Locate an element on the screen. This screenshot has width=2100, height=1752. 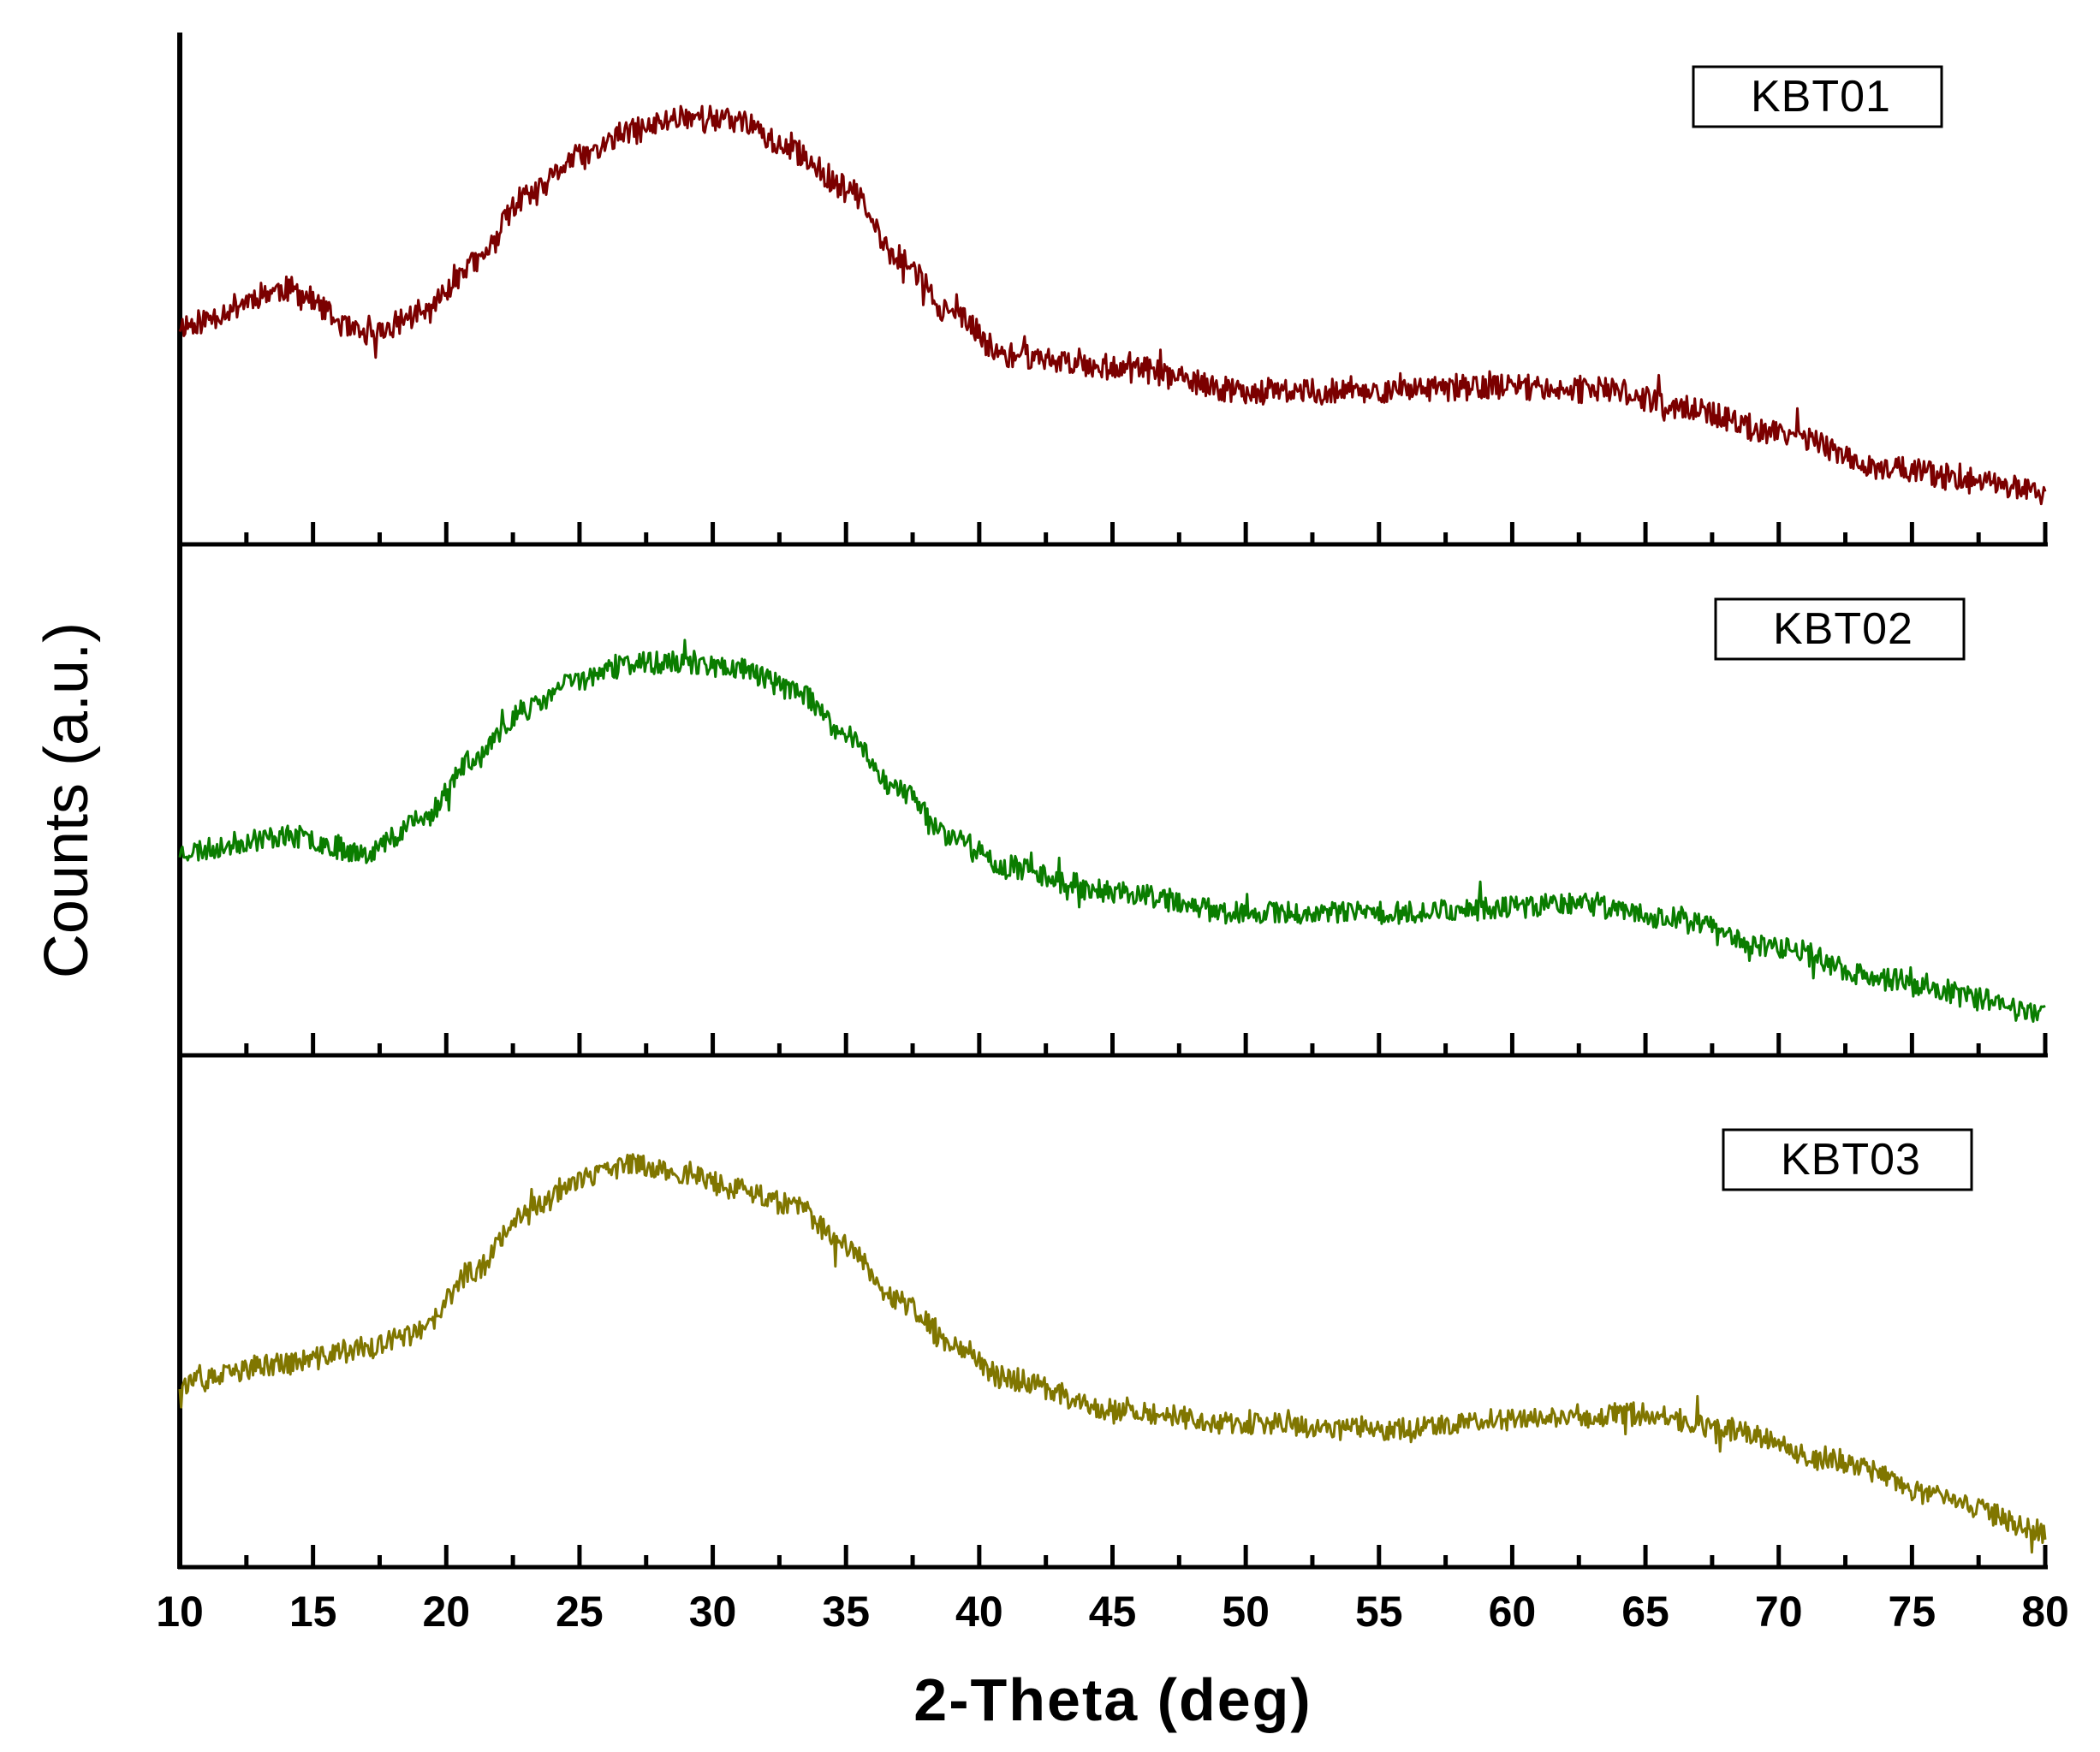
legend-box-kbt01 is located at coordinates (1817, 96).